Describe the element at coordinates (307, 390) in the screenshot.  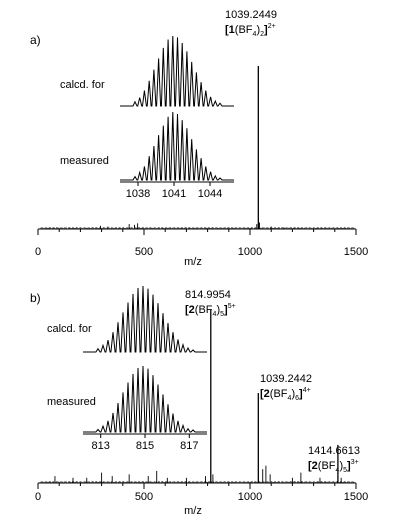
I see `ion-label-part: 4+` at that location.